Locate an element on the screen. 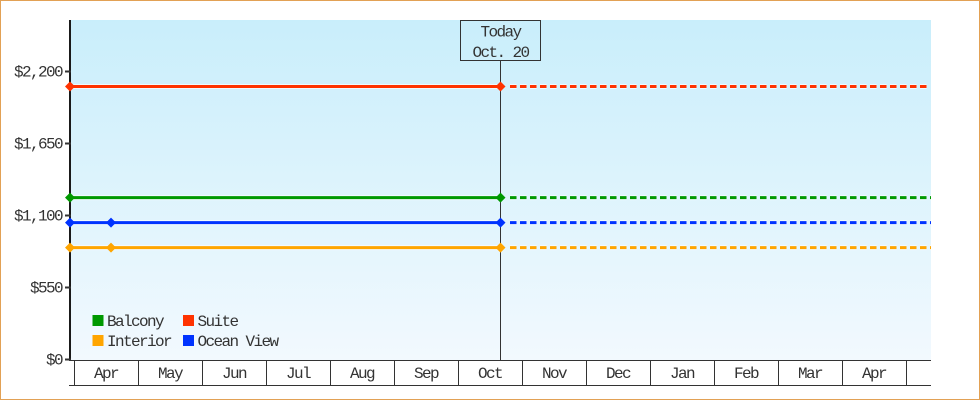 The width and height of the screenshot is (980, 400). svg-text: $550 is located at coordinates (46, 289).